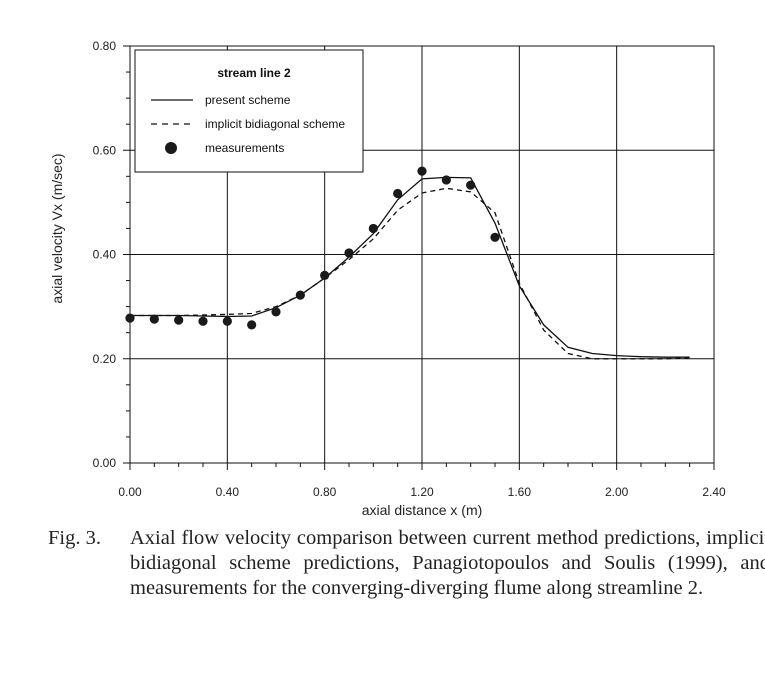  Describe the element at coordinates (105, 359) in the screenshot. I see `y-tick-label: 0.20` at that location.